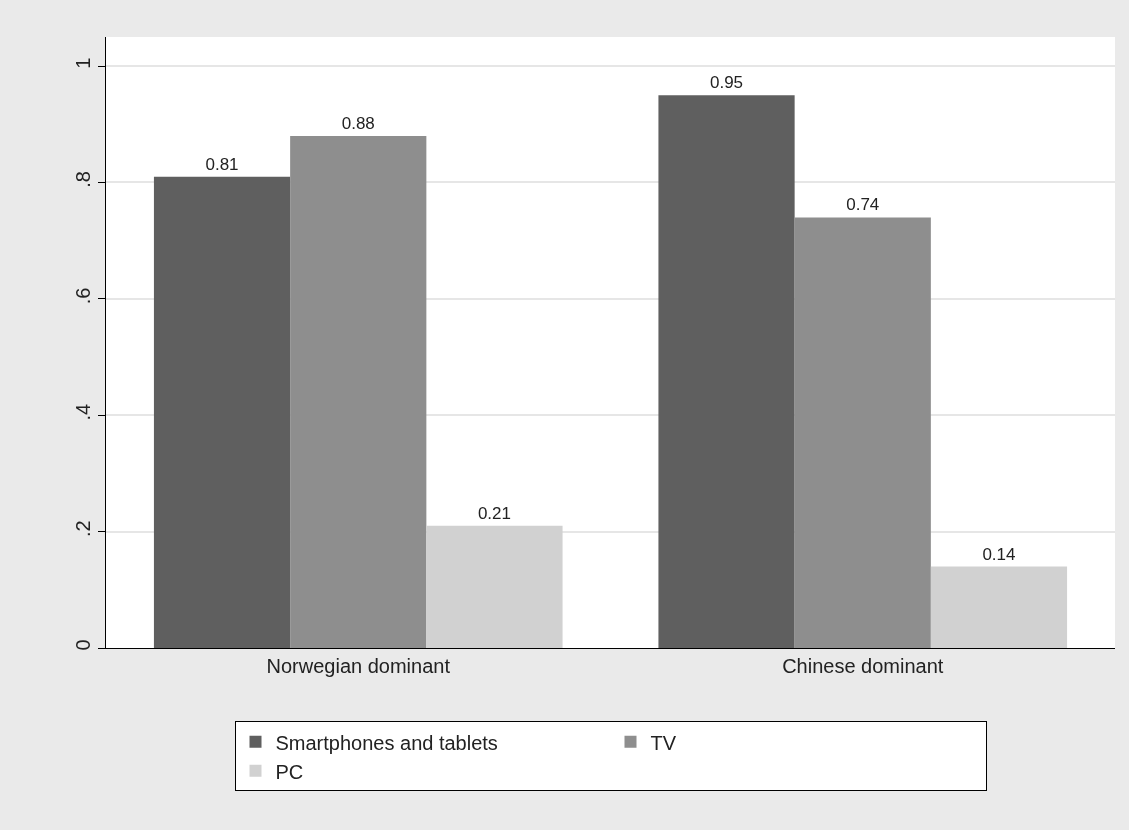 The width and height of the screenshot is (1129, 830). I want to click on x-tick-label: Chinese dominant, so click(863, 666).